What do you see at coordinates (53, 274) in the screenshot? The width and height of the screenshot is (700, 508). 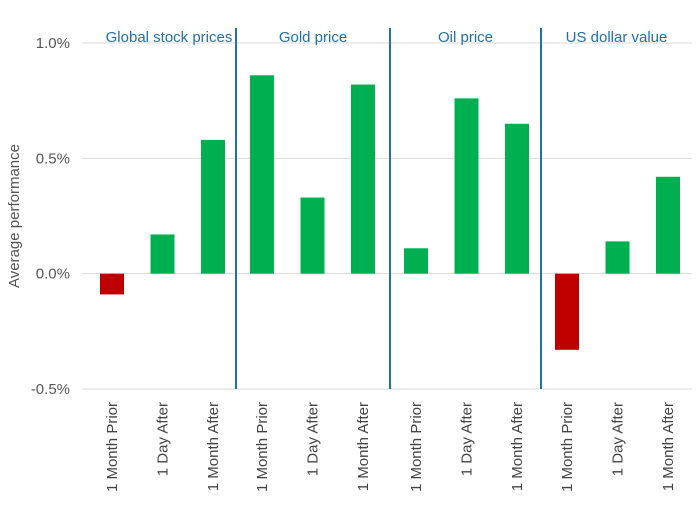 I see `y-tick-label: 0.0%` at bounding box center [53, 274].